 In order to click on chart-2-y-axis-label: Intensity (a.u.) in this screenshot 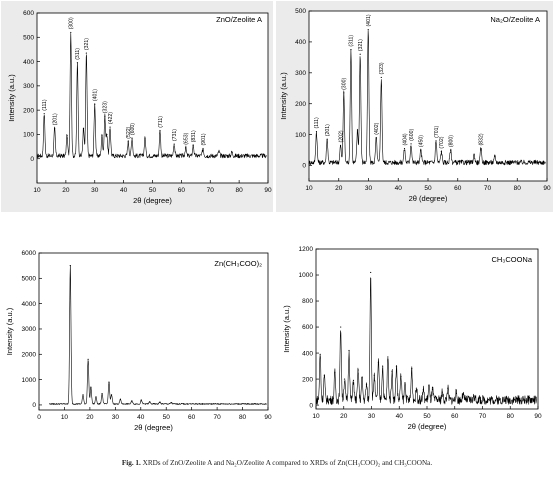, I will do `click(283, 96)`.